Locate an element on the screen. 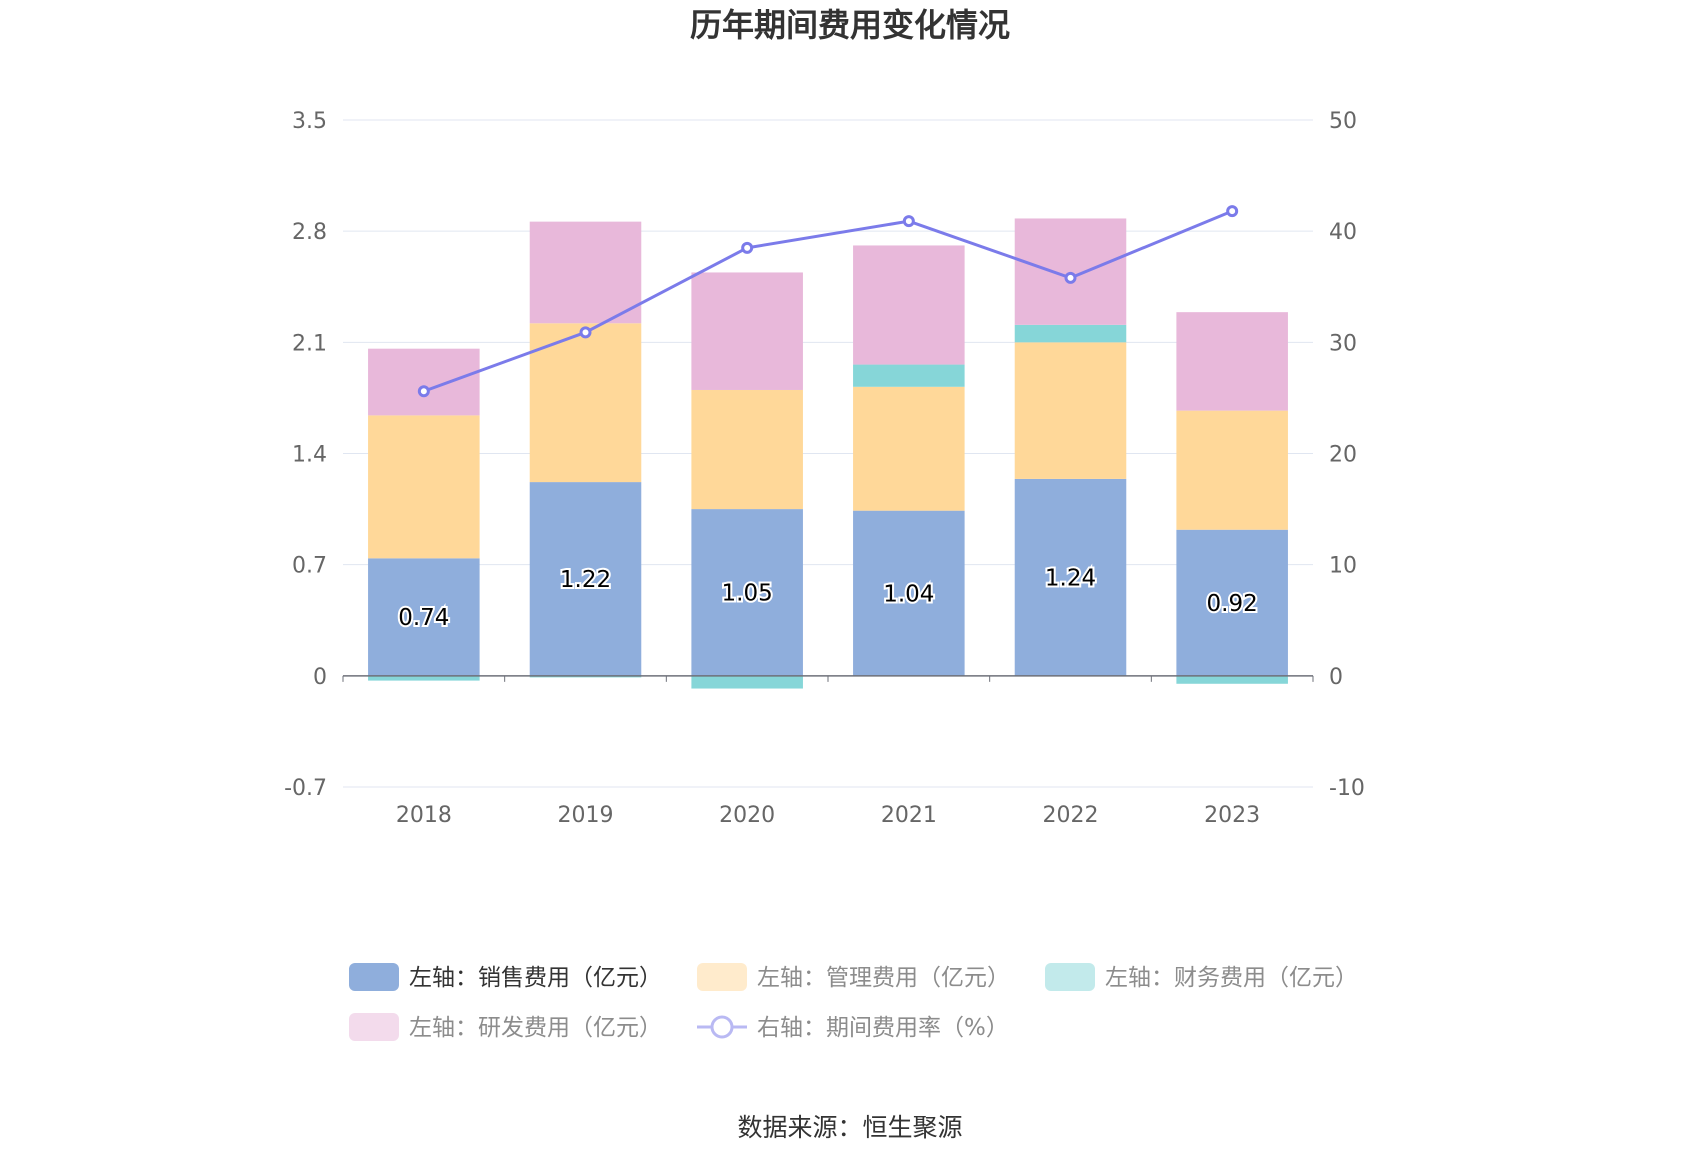 The width and height of the screenshot is (1700, 1154). legend-label: 右轴：期间费用率（%） is located at coordinates (883, 1028).